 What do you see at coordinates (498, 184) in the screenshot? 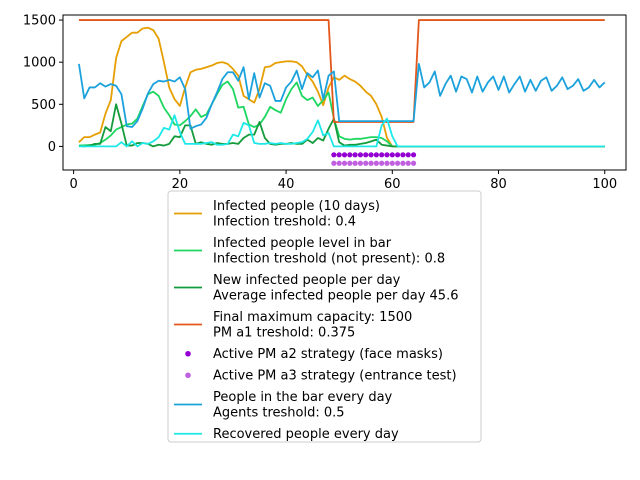
I see `x-tick-label: 80` at bounding box center [498, 184].